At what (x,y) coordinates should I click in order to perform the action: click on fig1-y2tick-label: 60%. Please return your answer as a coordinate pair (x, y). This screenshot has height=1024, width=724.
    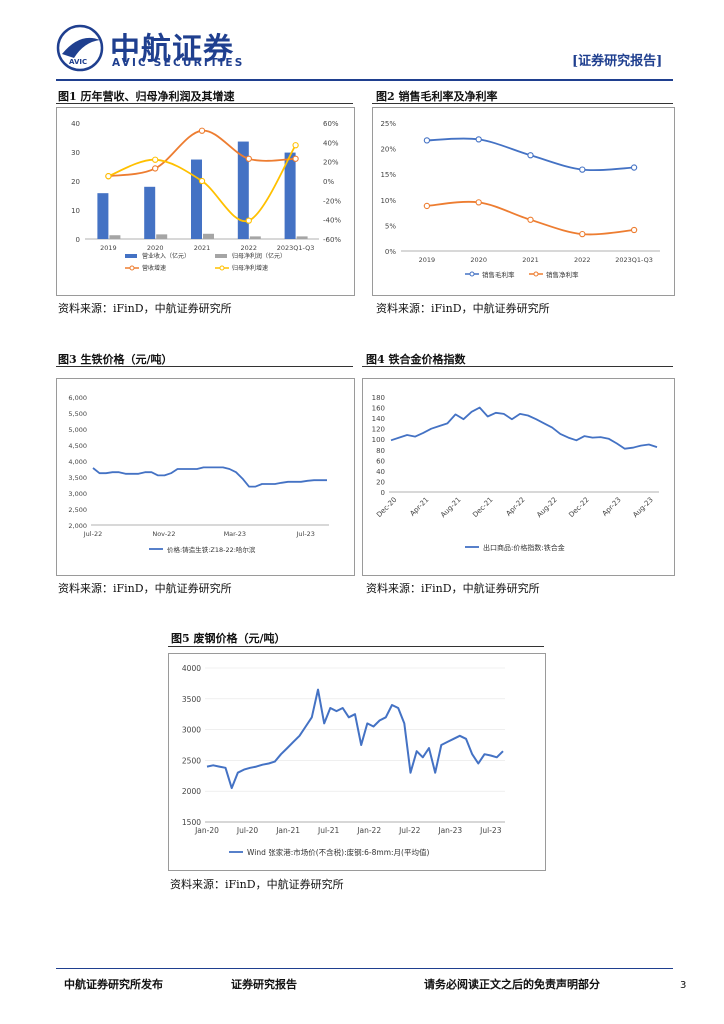
    Looking at the image, I should click on (331, 124).